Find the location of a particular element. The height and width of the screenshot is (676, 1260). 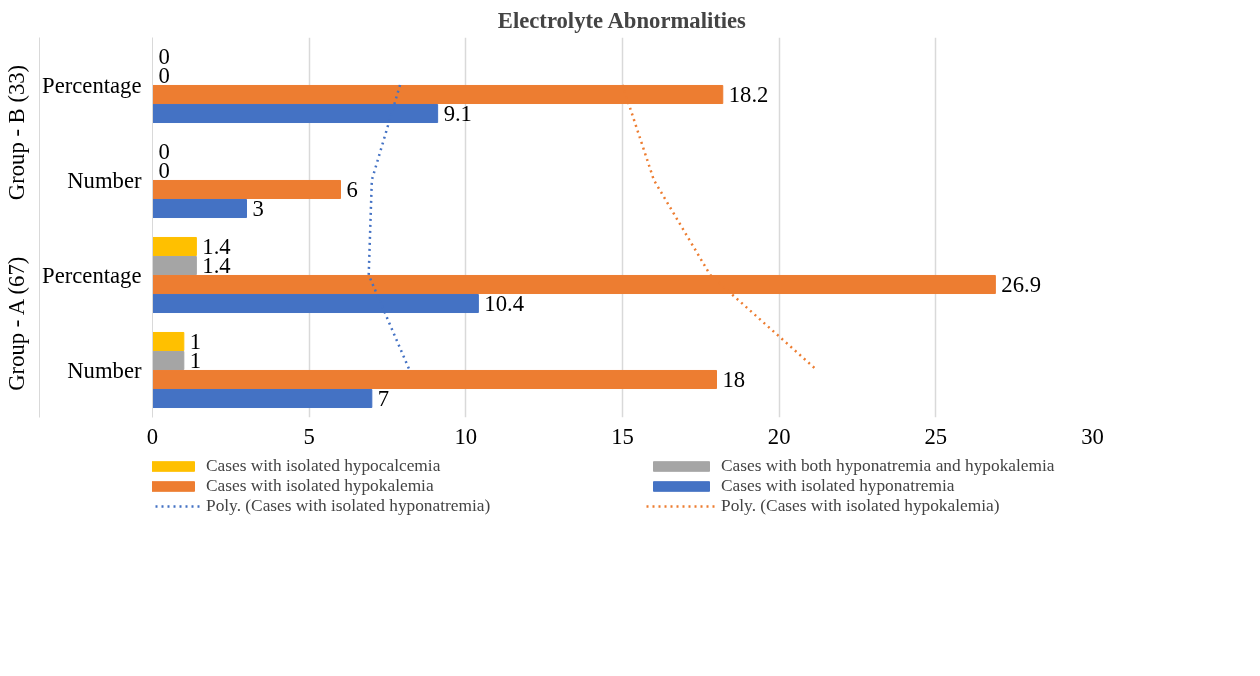

data-label: 3 is located at coordinates (258, 208).